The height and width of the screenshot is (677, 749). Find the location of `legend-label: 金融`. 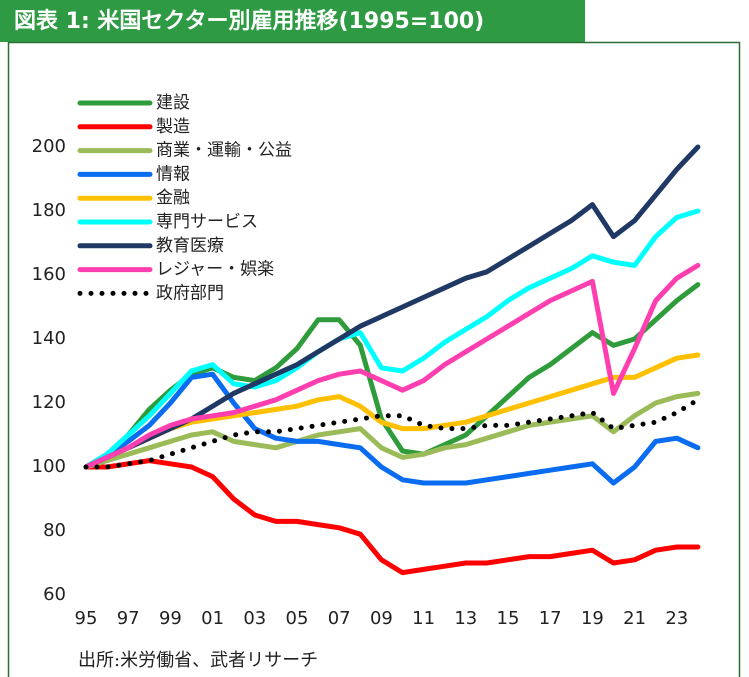

legend-label: 金融 is located at coordinates (173, 198).